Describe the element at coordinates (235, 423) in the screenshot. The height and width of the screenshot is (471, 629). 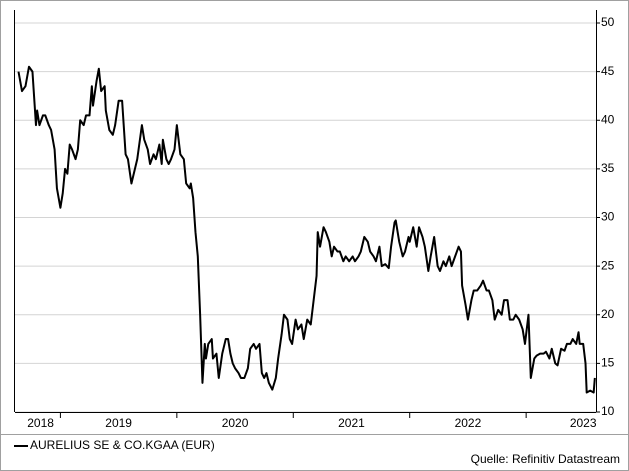
I see `x-tick-label: 2020` at that location.